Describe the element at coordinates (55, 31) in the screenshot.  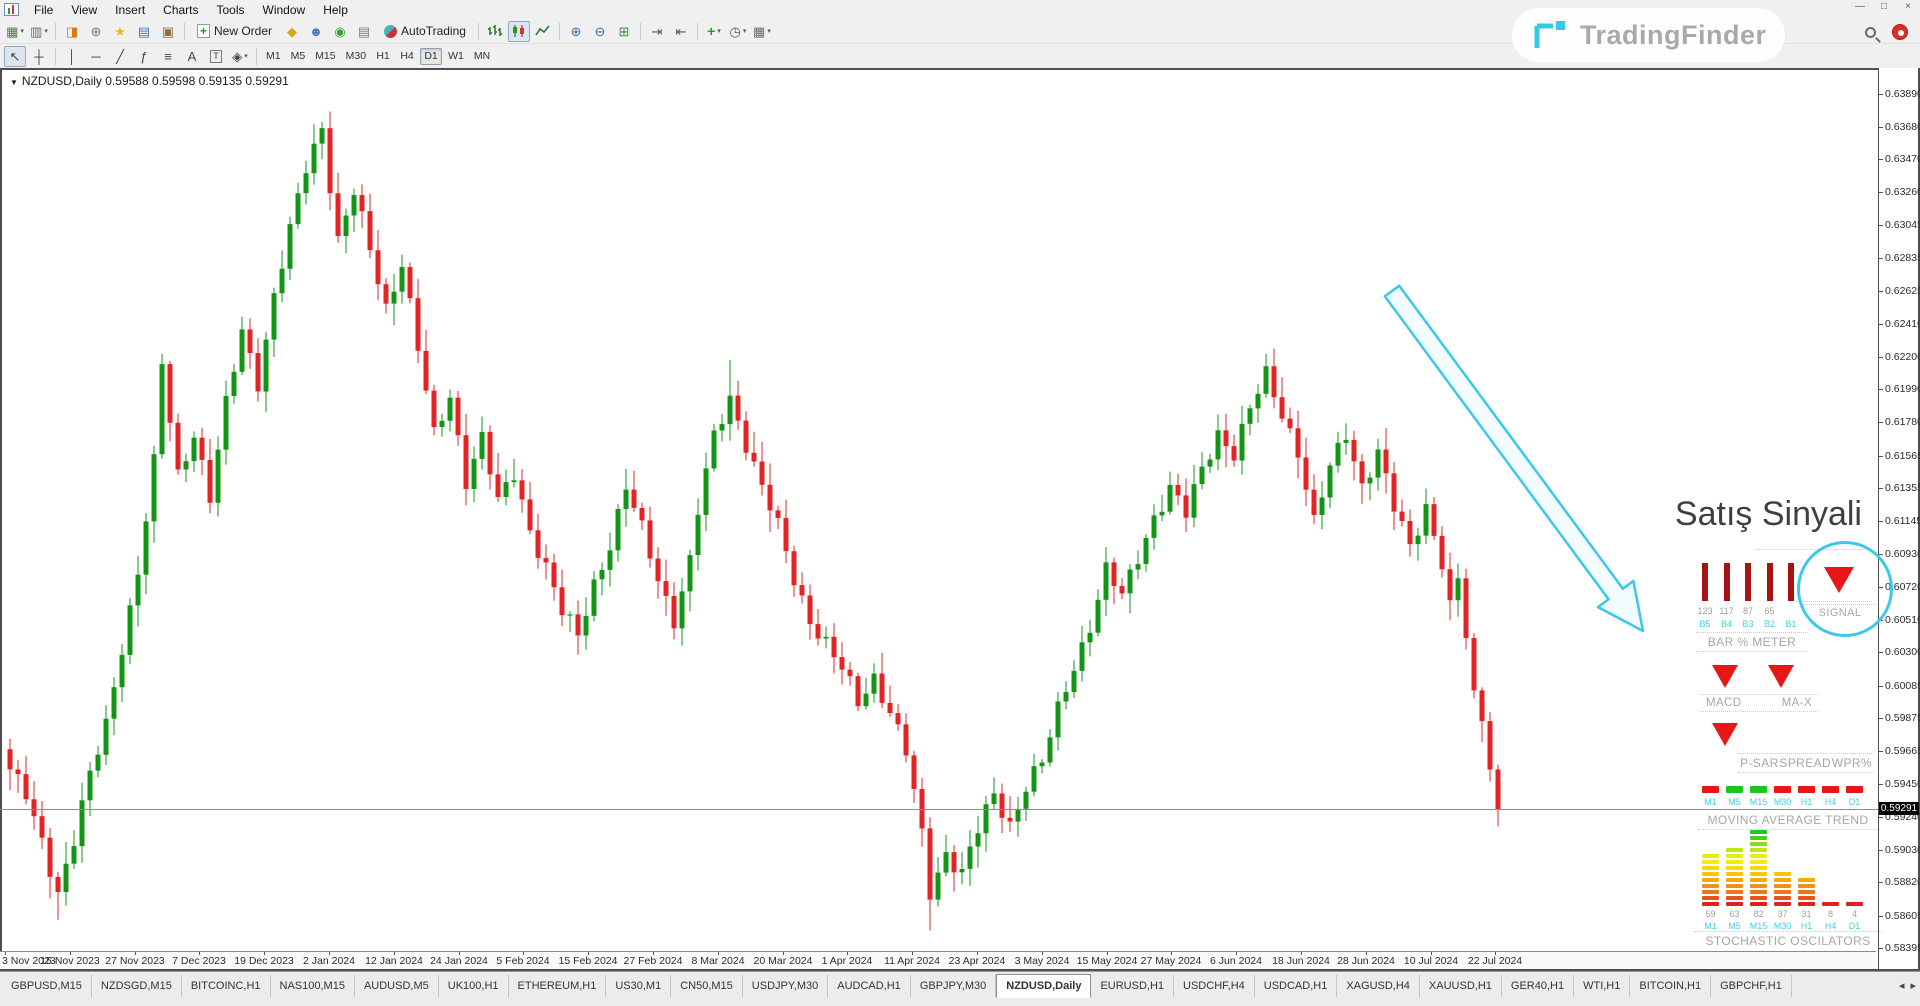
I see `toolbar-separator` at that location.